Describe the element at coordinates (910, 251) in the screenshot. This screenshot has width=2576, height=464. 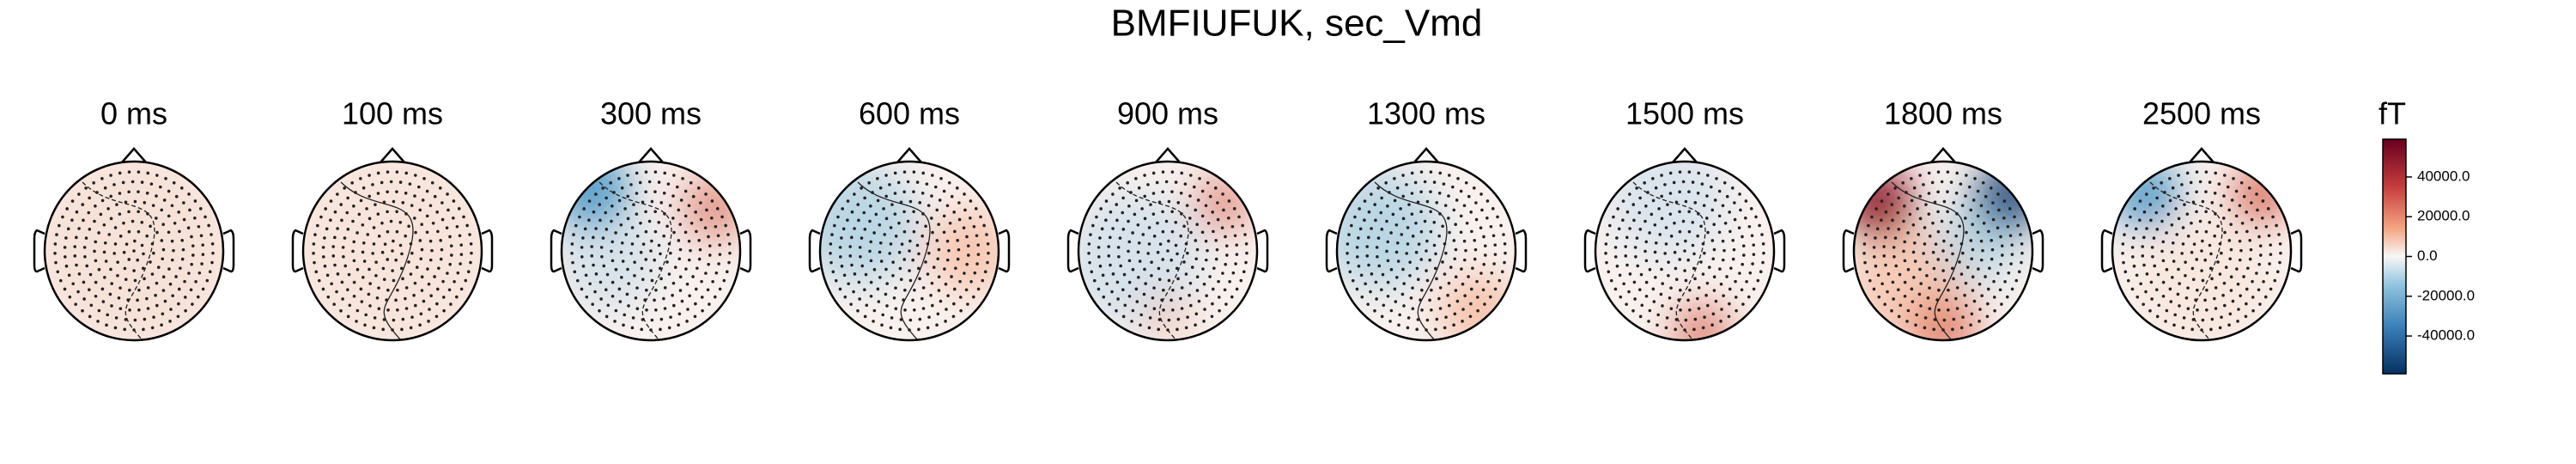
I see `field` at that location.